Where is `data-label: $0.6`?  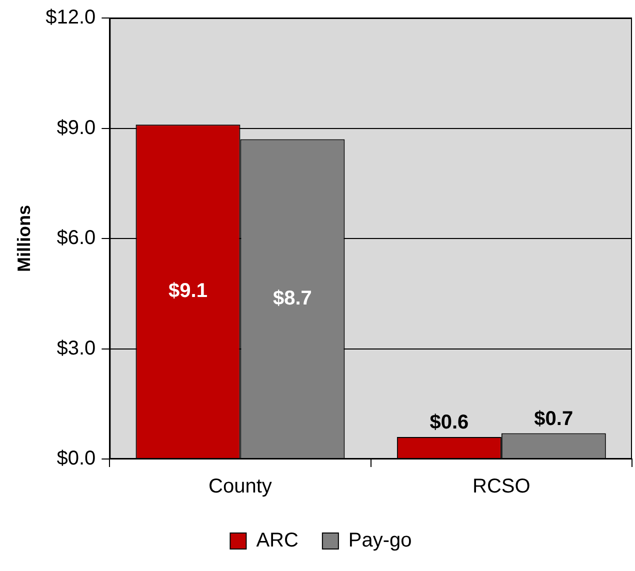 data-label: $0.6 is located at coordinates (449, 422).